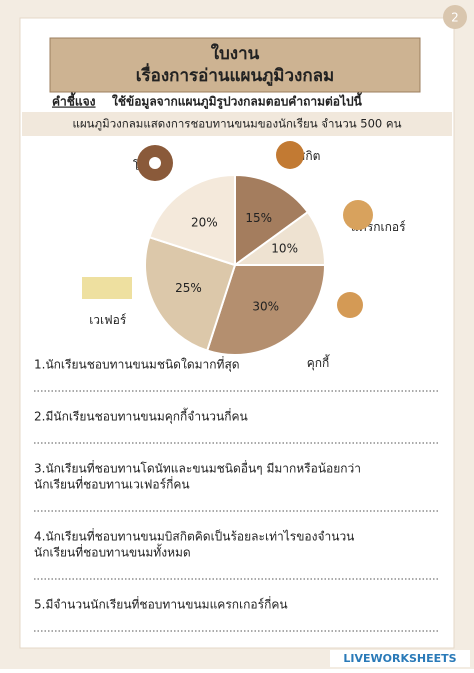 The width and height of the screenshot is (474, 673). What do you see at coordinates (112, 484) in the screenshot?
I see `question-text: นักเรียนที่ชอบทานเวเฟอร์กี่คน` at bounding box center [112, 484].